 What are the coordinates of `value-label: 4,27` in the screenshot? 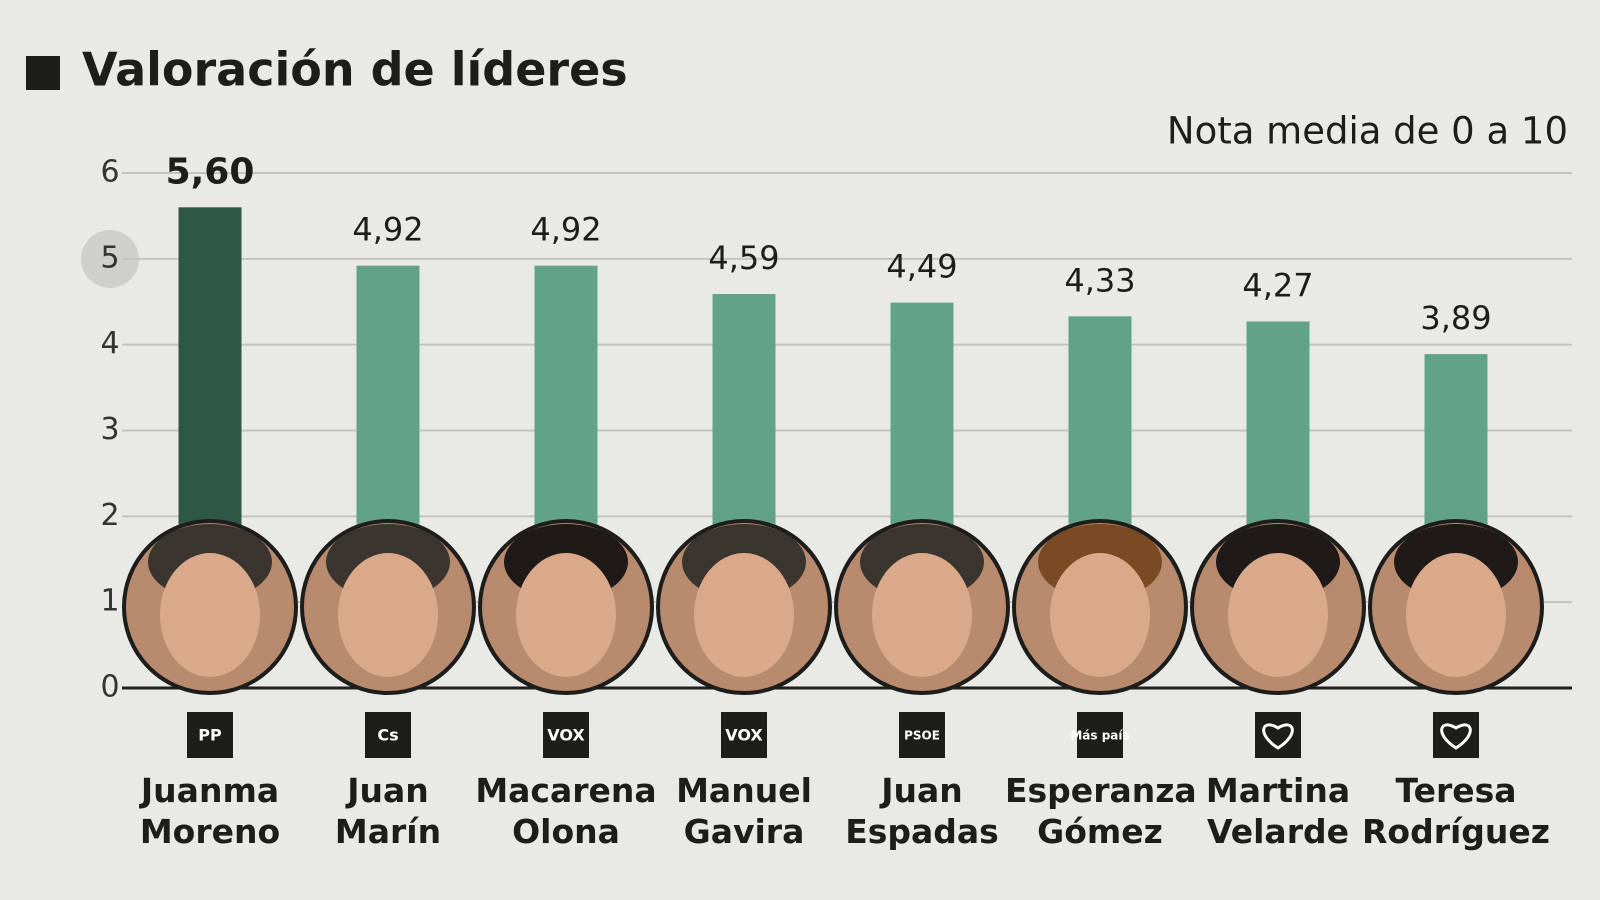 It's located at (1277, 285).